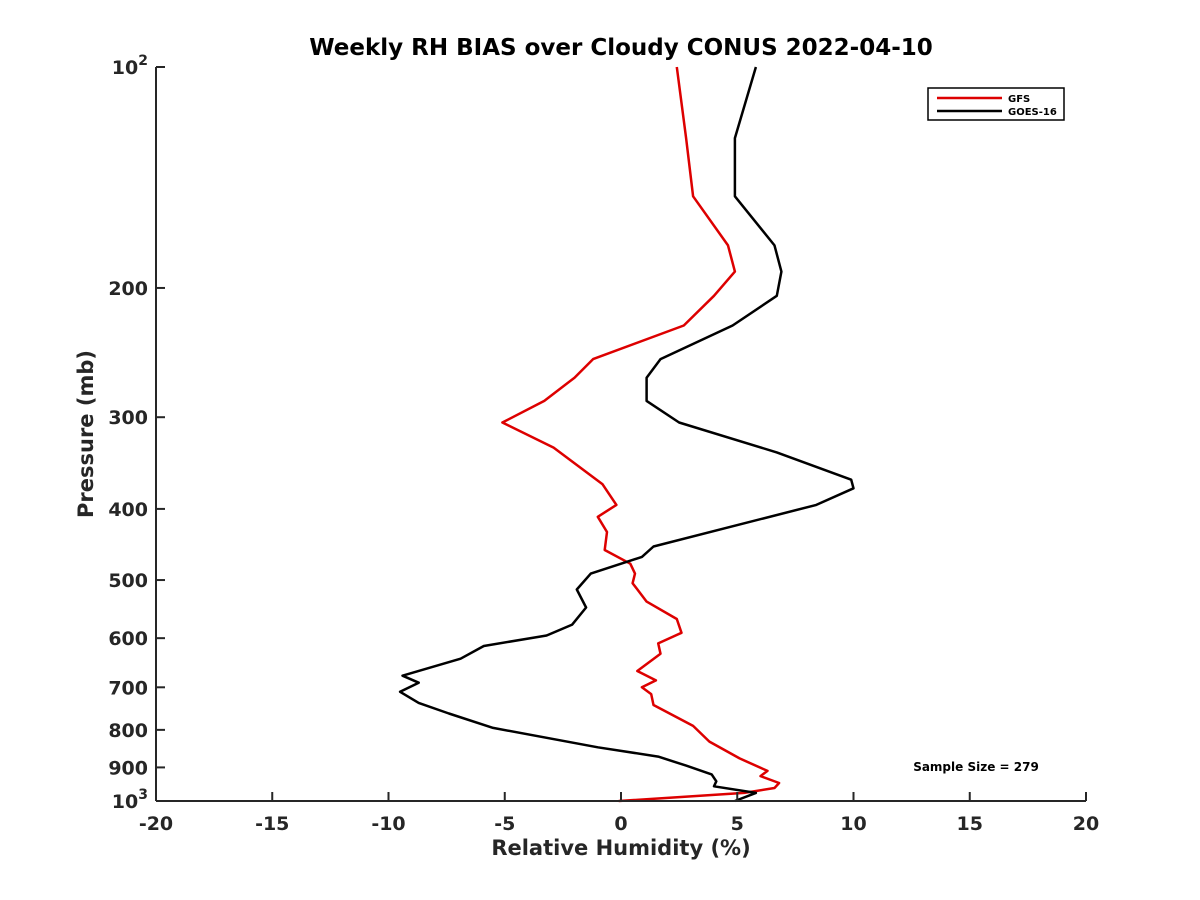 The image size is (1200, 900). What do you see at coordinates (388, 824) in the screenshot?
I see `x-tick-label: -10` at bounding box center [388, 824].